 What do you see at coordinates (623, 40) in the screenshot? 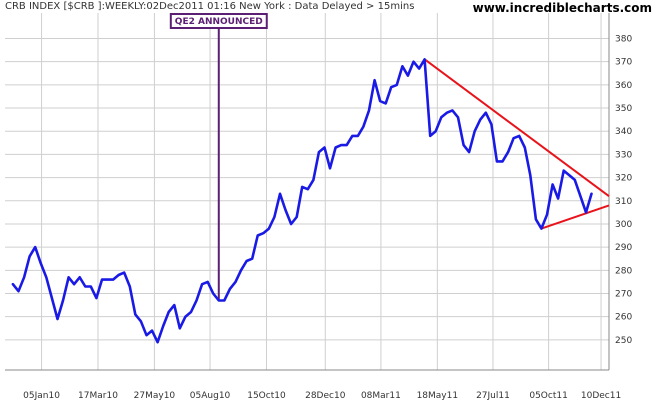
I see `y-tick-label: 380` at bounding box center [623, 40].